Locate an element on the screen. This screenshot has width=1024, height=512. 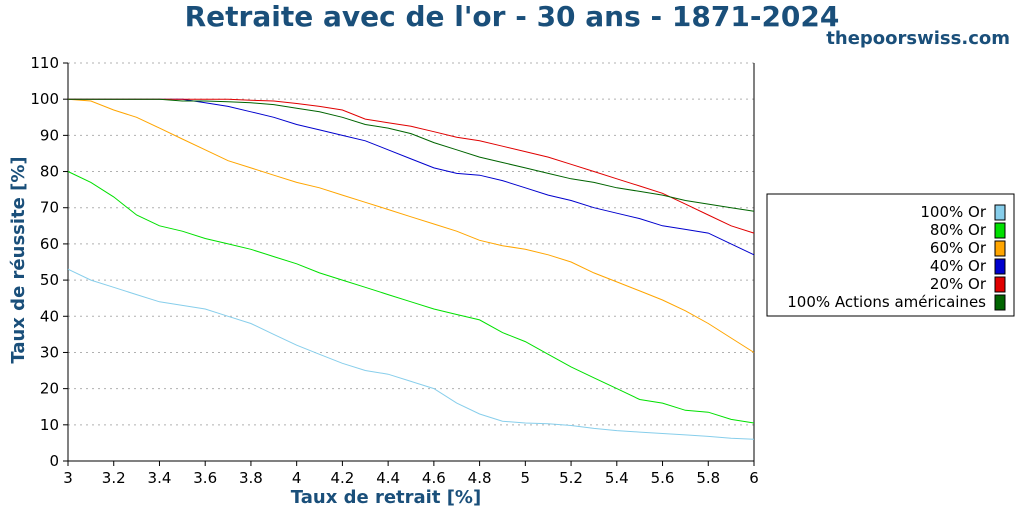
legend-label: 80% Or is located at coordinates (958, 230).